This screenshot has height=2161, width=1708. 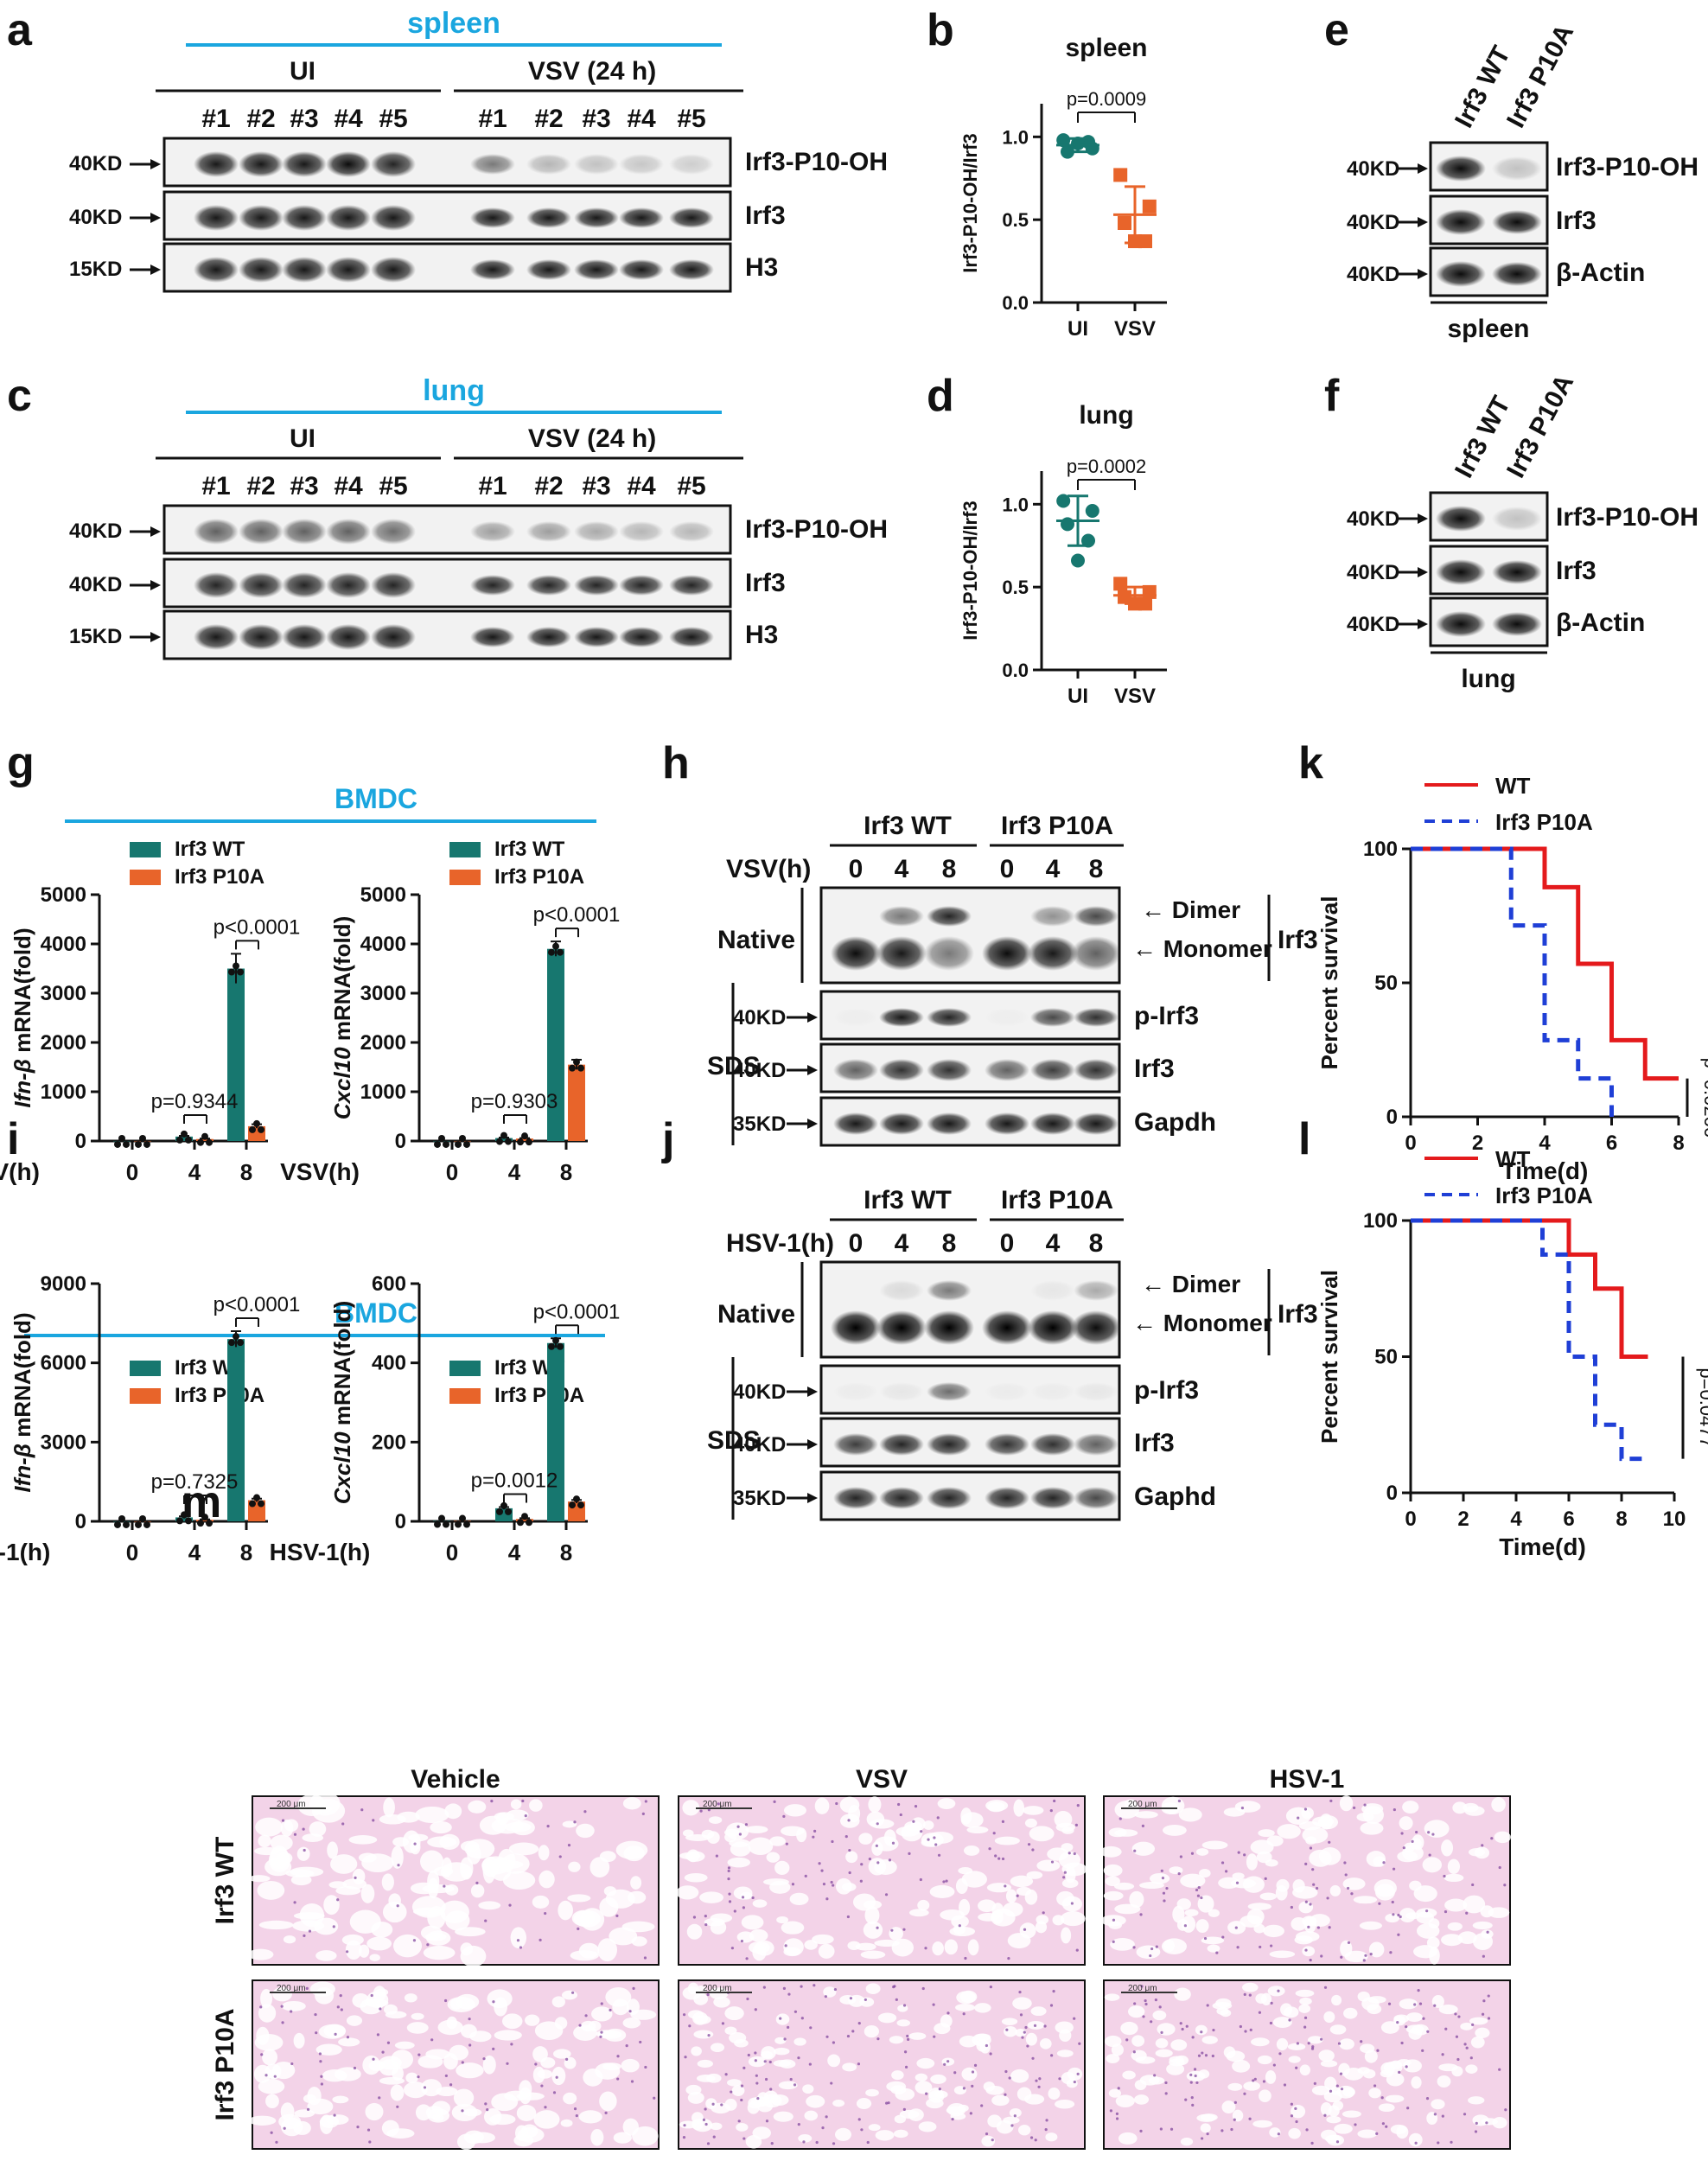 I want to click on p-value: p=0.0266, so click(x=1704, y=1098).